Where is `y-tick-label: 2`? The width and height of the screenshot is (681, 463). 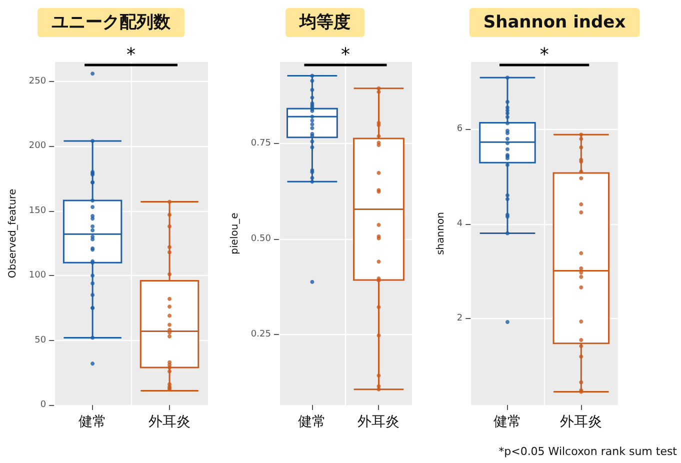
y-tick-label: 2 is located at coordinates (459, 319).